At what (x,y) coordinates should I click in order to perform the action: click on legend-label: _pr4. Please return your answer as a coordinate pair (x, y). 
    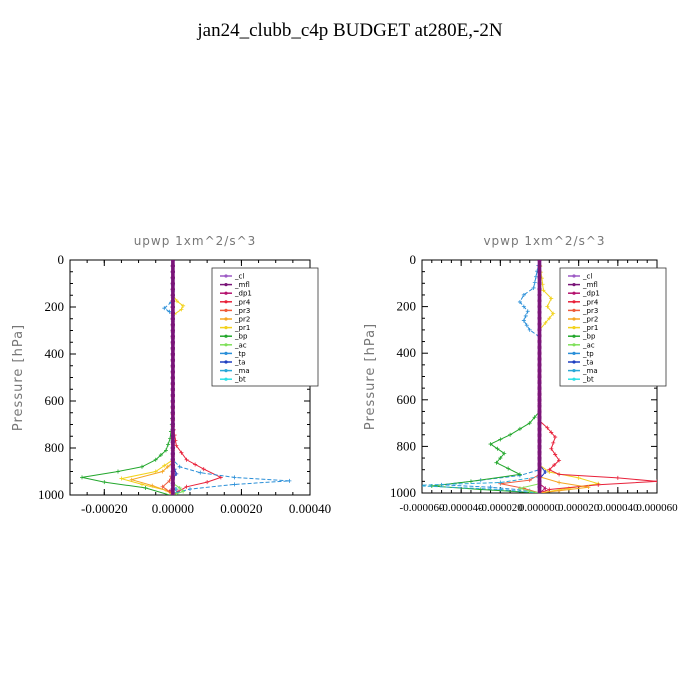
    Looking at the image, I should click on (242, 302).